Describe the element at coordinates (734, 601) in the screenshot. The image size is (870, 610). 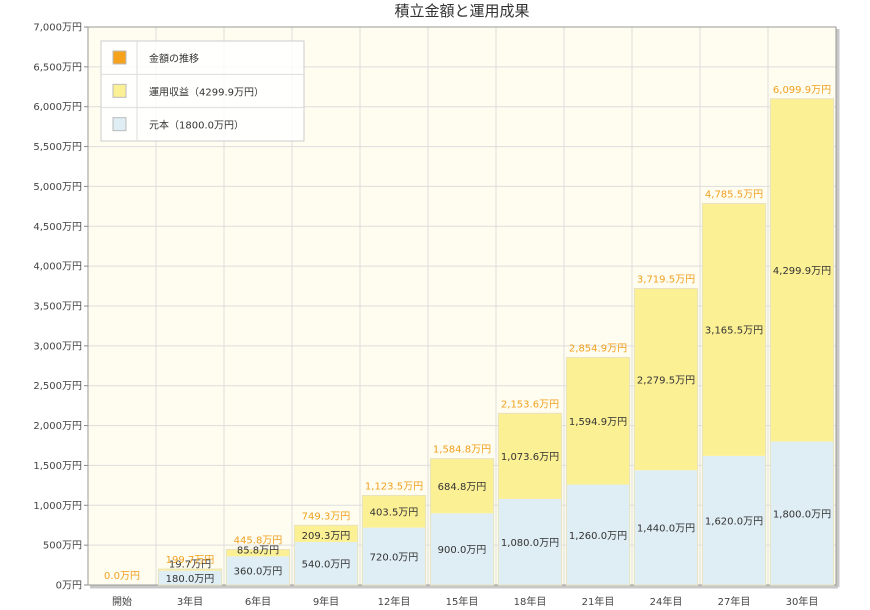
I see `x-tick-label: 27年目` at that location.